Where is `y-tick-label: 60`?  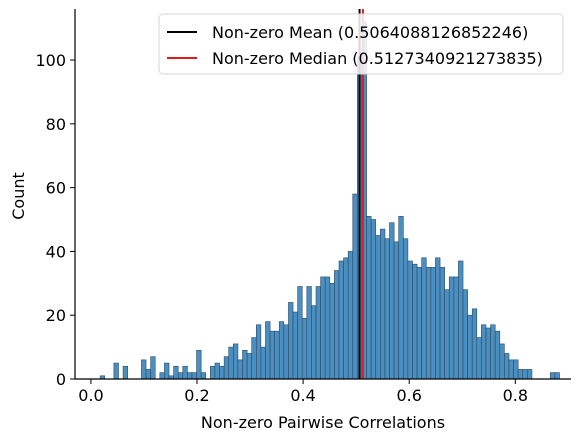 y-tick-label: 60 is located at coordinates (56, 188).